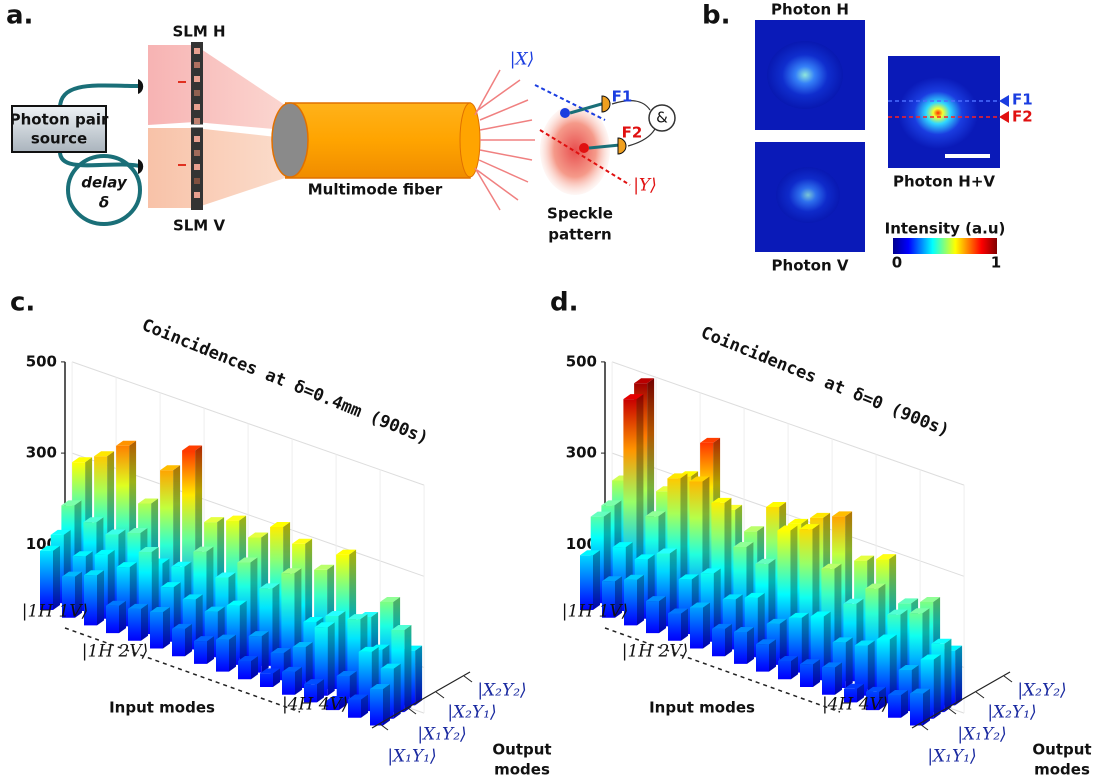  I want to click on panel-label: c., so click(22, 303).